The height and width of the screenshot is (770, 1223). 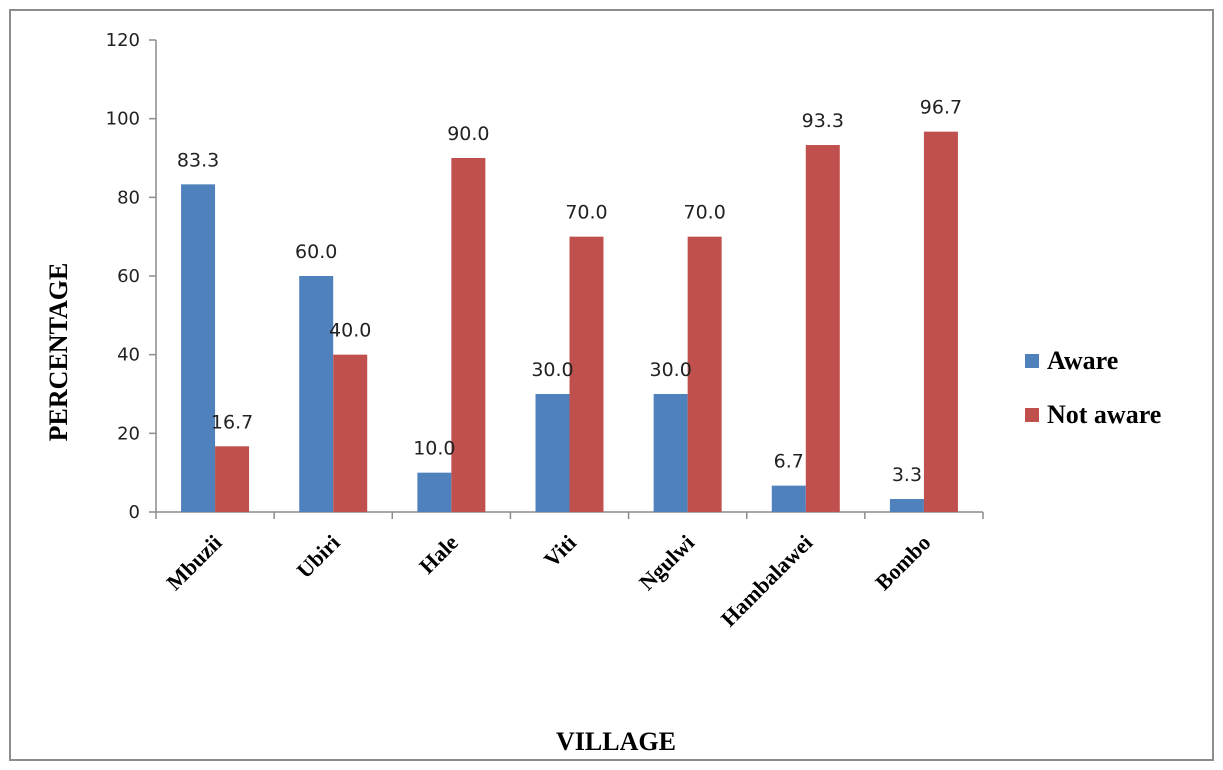 What do you see at coordinates (123, 119) in the screenshot?
I see `y-tick-label: 100` at bounding box center [123, 119].